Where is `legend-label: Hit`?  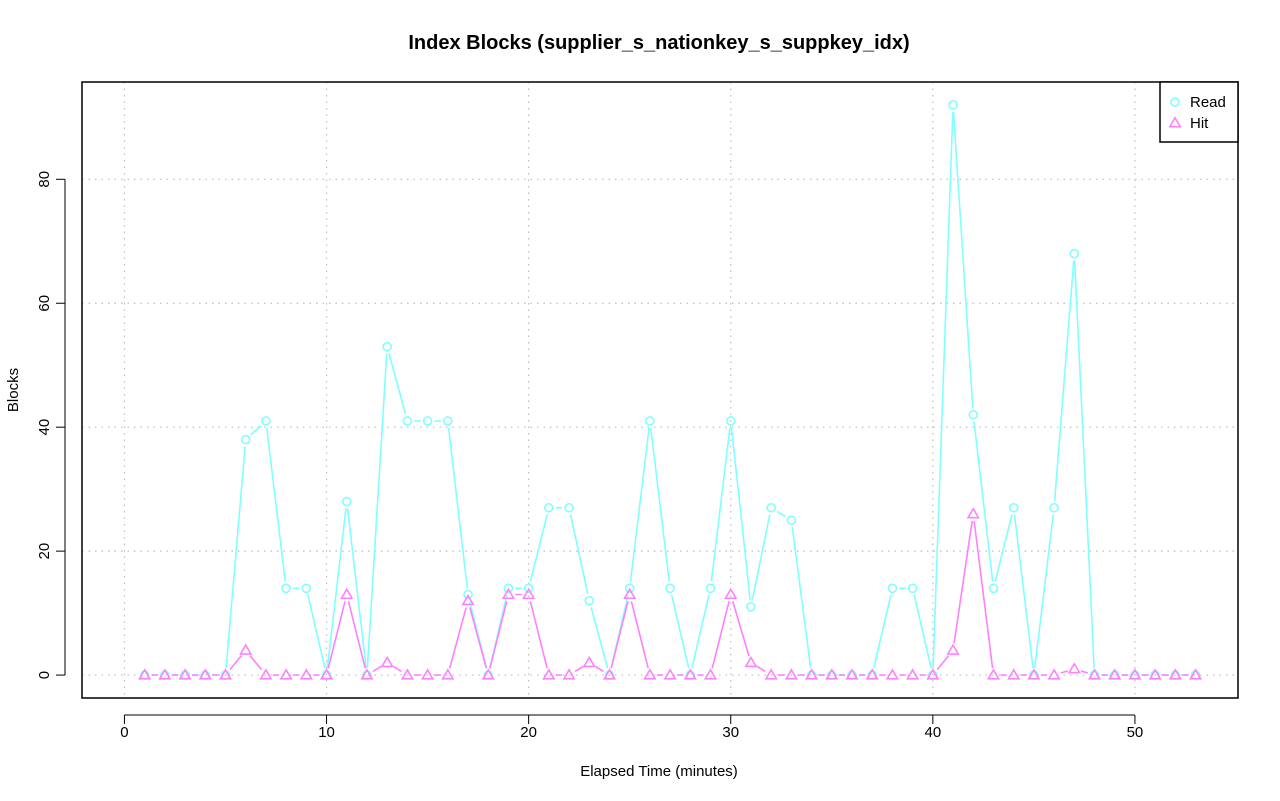
legend-label: Hit is located at coordinates (1199, 123).